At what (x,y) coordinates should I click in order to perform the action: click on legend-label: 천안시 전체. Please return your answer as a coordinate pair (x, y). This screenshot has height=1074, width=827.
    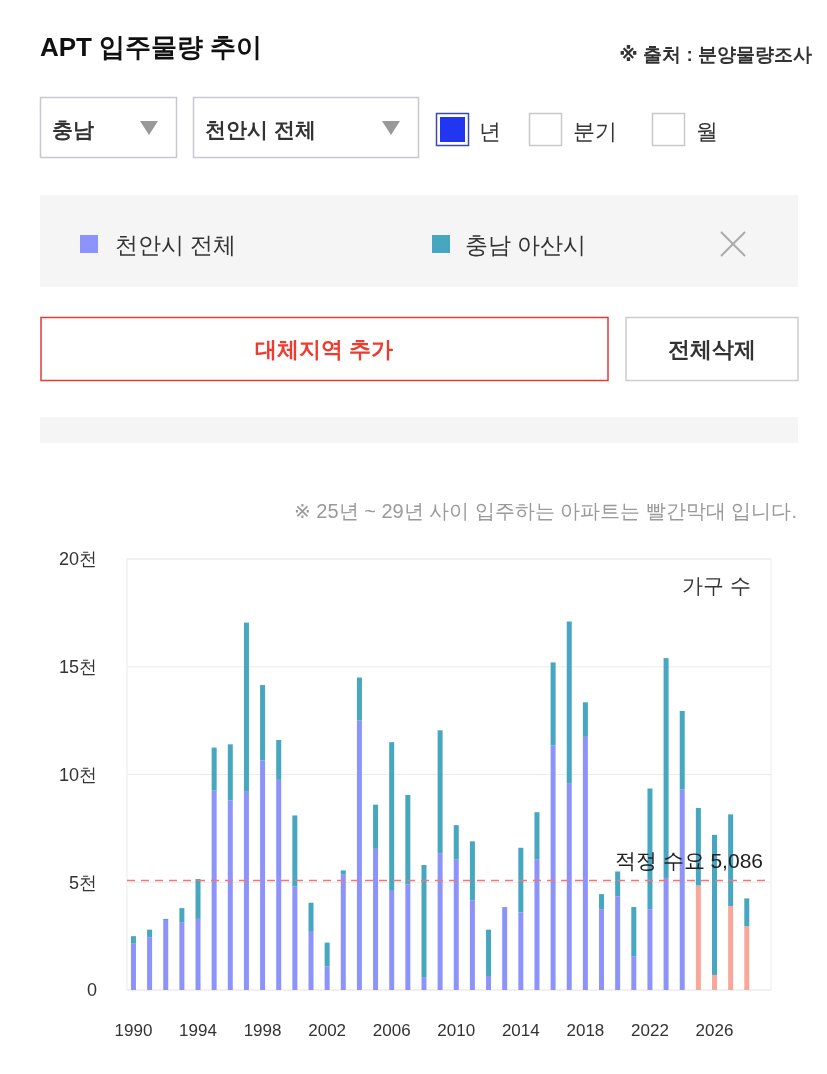
    Looking at the image, I should click on (176, 245).